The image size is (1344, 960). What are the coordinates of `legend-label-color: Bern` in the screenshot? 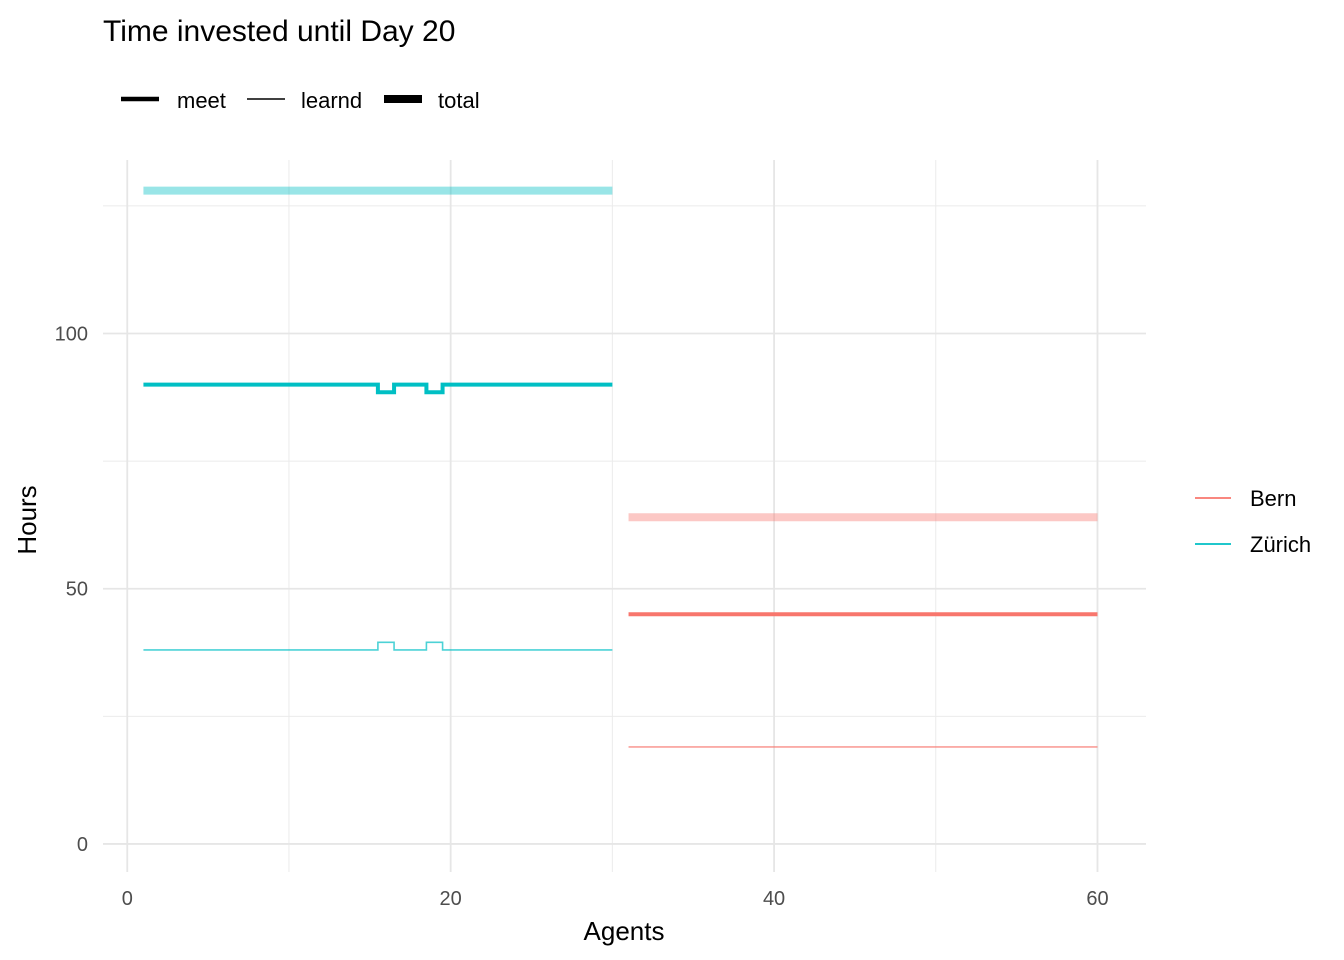 It's located at (1273, 498).